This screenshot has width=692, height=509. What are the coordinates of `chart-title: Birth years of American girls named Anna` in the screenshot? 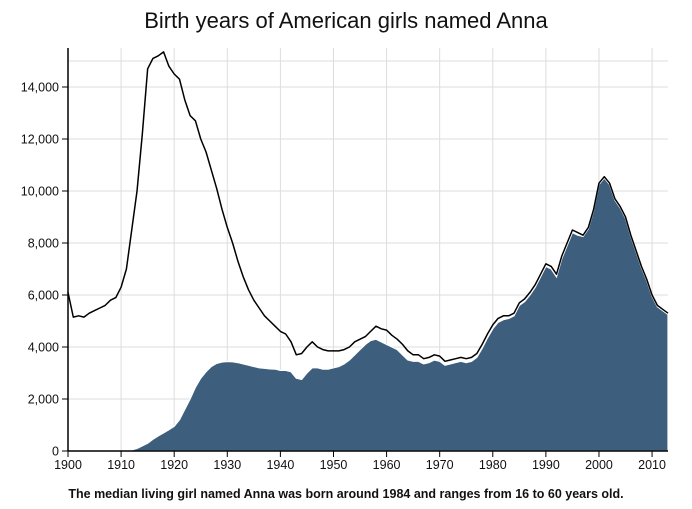 It's located at (346, 20).